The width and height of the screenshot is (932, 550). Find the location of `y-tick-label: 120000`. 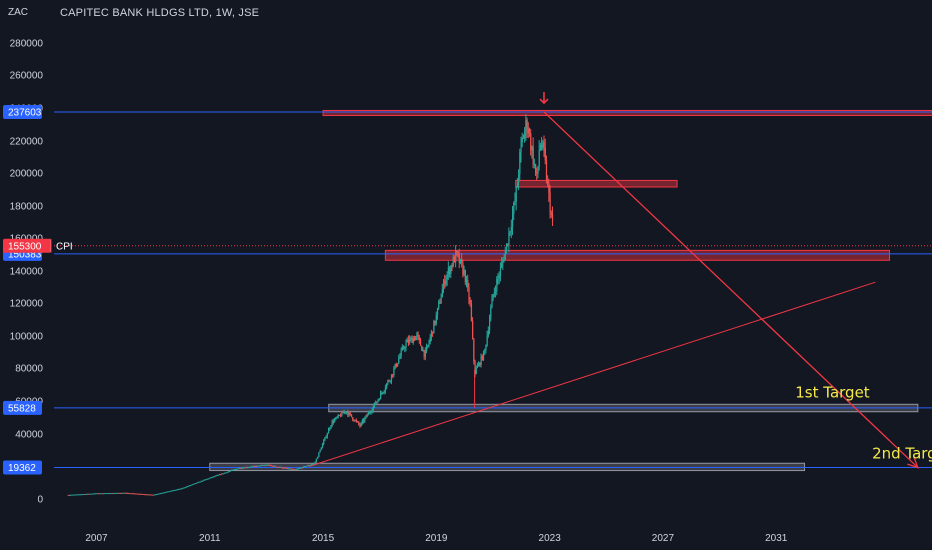

y-tick-label: 120000 is located at coordinates (27, 304).